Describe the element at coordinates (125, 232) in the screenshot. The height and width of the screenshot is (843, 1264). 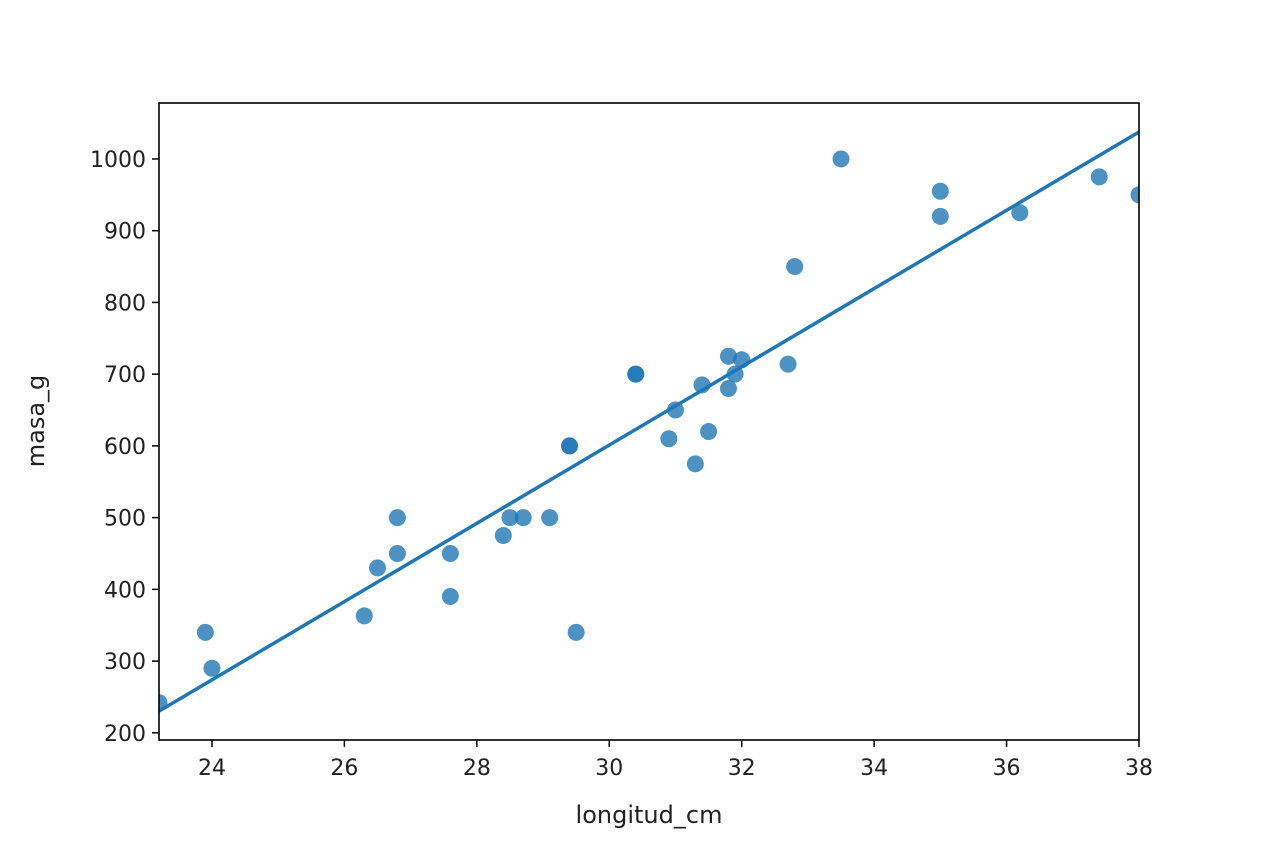
I see `y-tick-label: 900` at that location.